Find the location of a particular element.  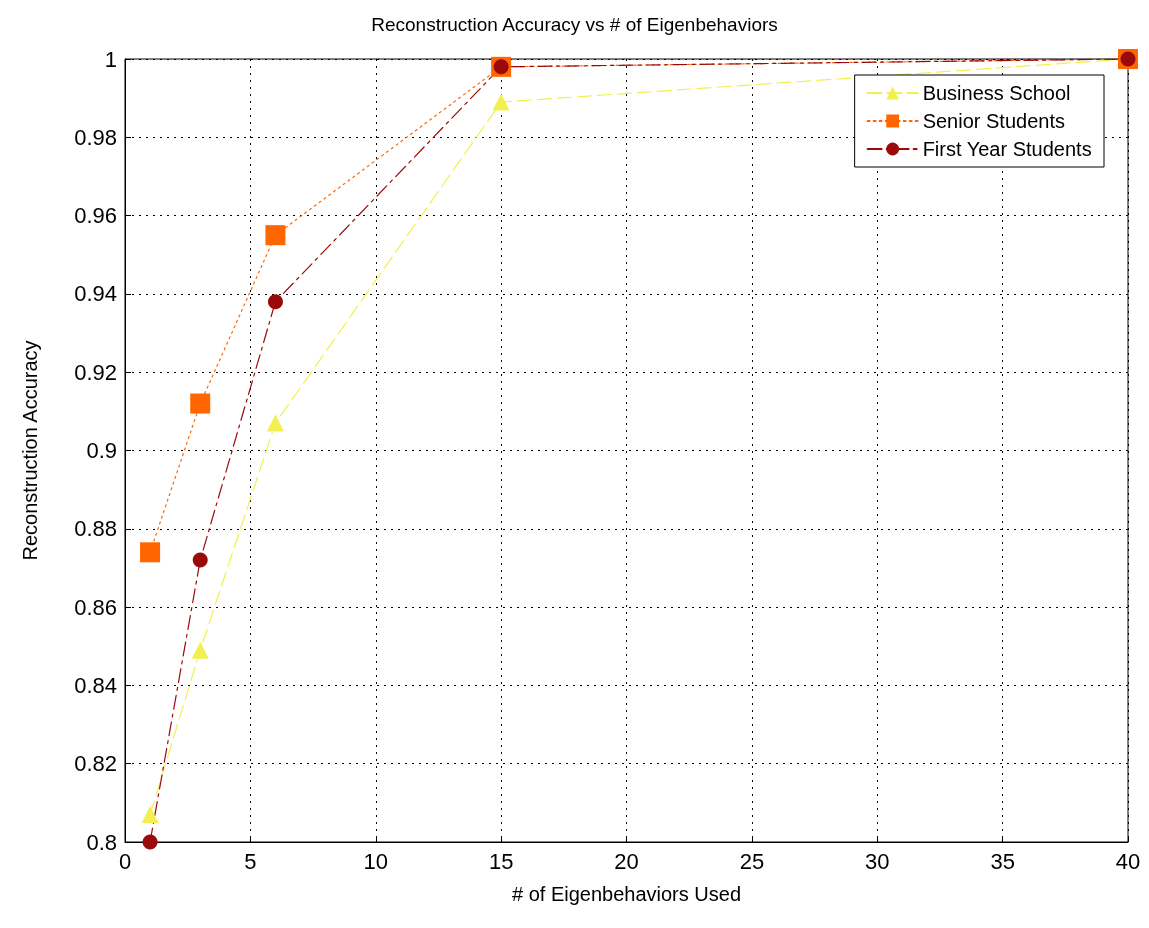

y-tick-label: 0.8 is located at coordinates (101, 842).